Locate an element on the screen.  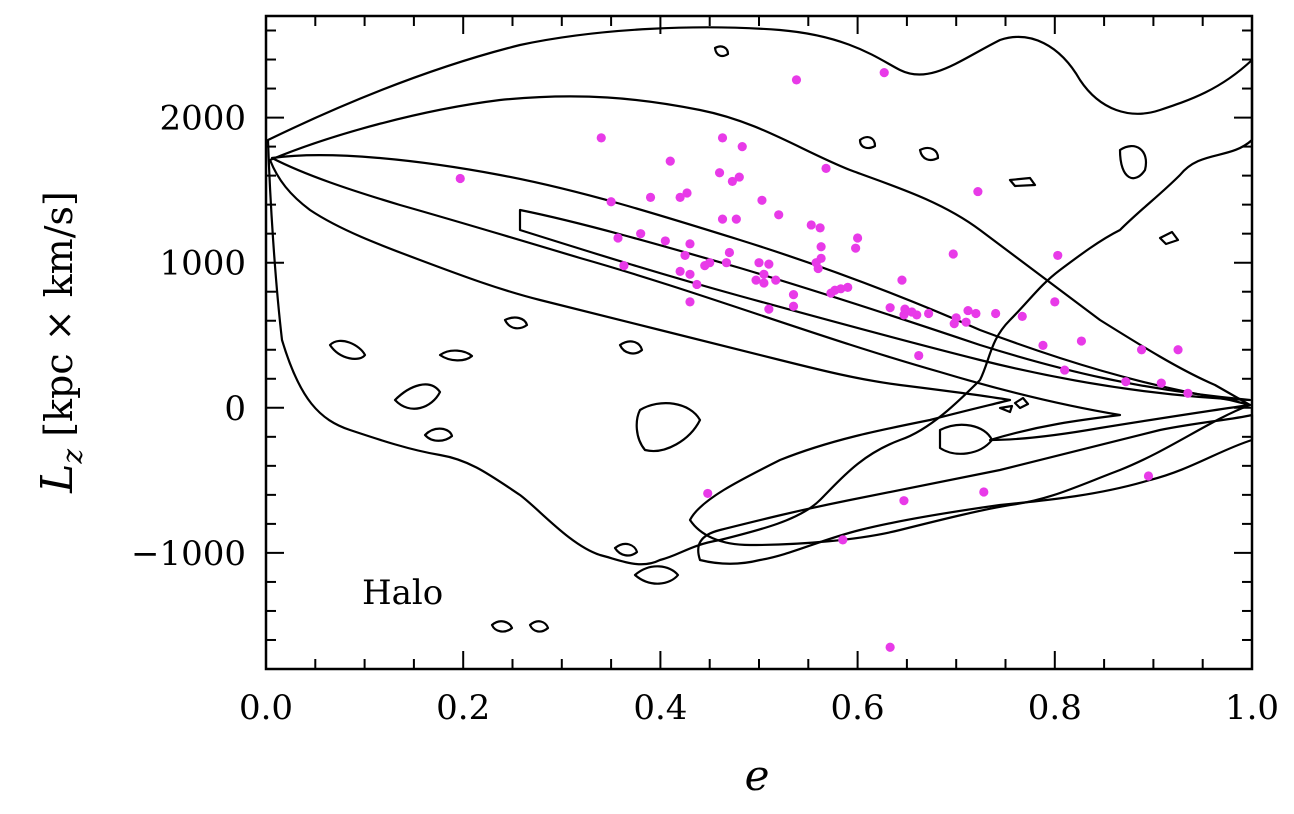
annotation-halo: Halo is located at coordinates (402, 593).